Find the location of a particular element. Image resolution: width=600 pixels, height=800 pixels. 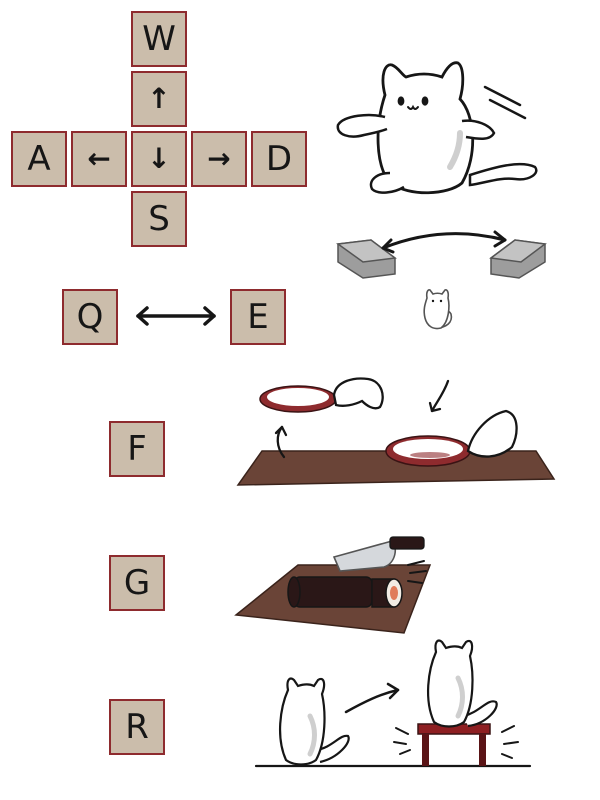

key-g-label: G is located at coordinates (137, 583).